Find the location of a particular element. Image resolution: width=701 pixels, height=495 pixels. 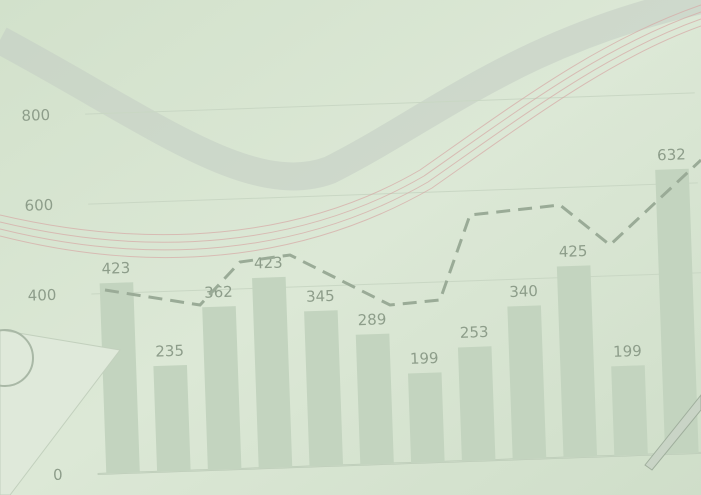

value-label: 253 is located at coordinates (474, 332).